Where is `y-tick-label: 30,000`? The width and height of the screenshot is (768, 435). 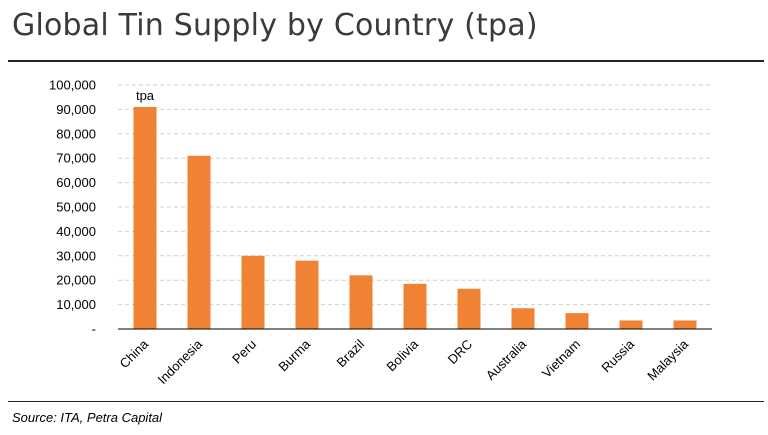
y-tick-label: 30,000 is located at coordinates (76, 255).